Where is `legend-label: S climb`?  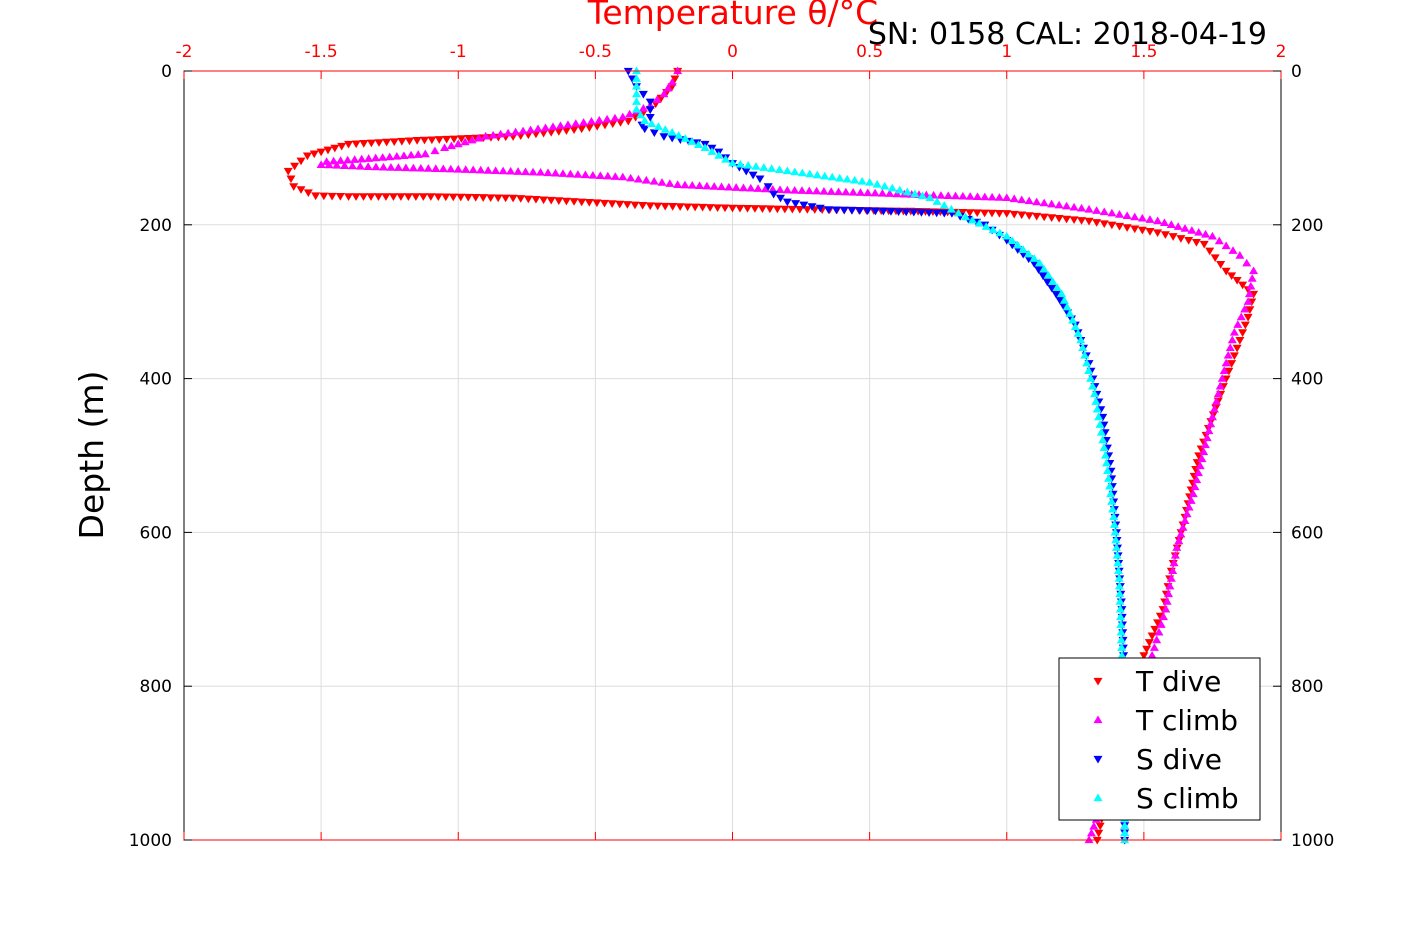 legend-label: S climb is located at coordinates (1187, 798).